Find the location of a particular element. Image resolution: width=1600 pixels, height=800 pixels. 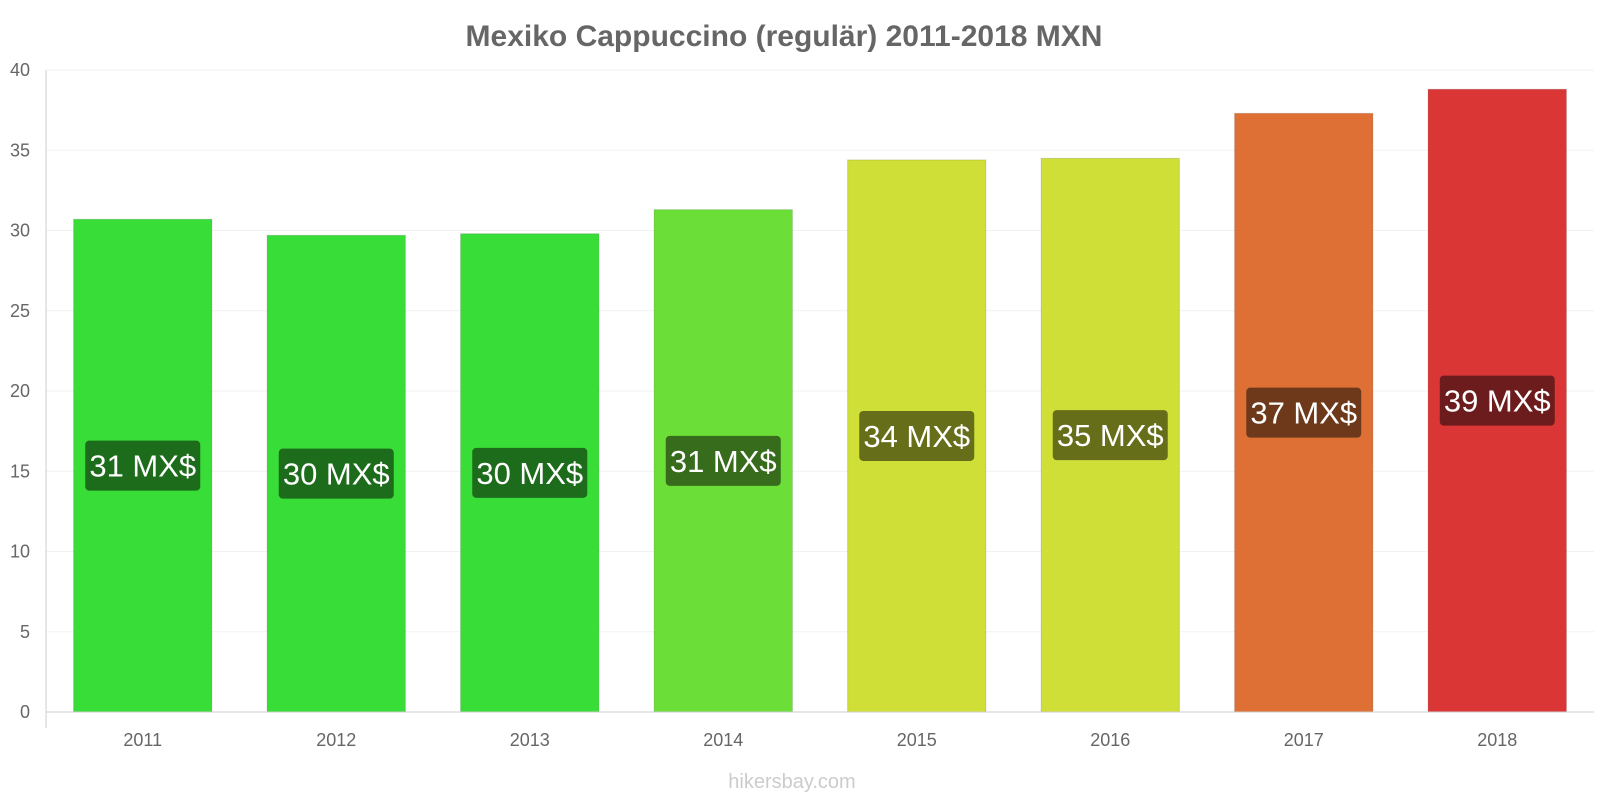

data-label: 35 MX$ is located at coordinates (1110, 435).